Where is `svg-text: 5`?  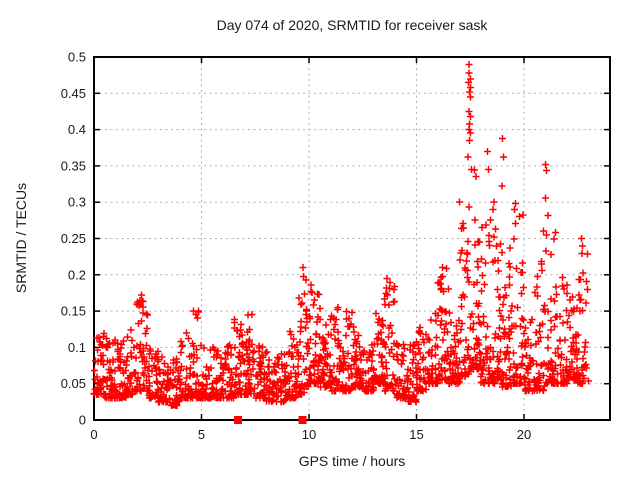 svg-text: 5 is located at coordinates (201, 434).